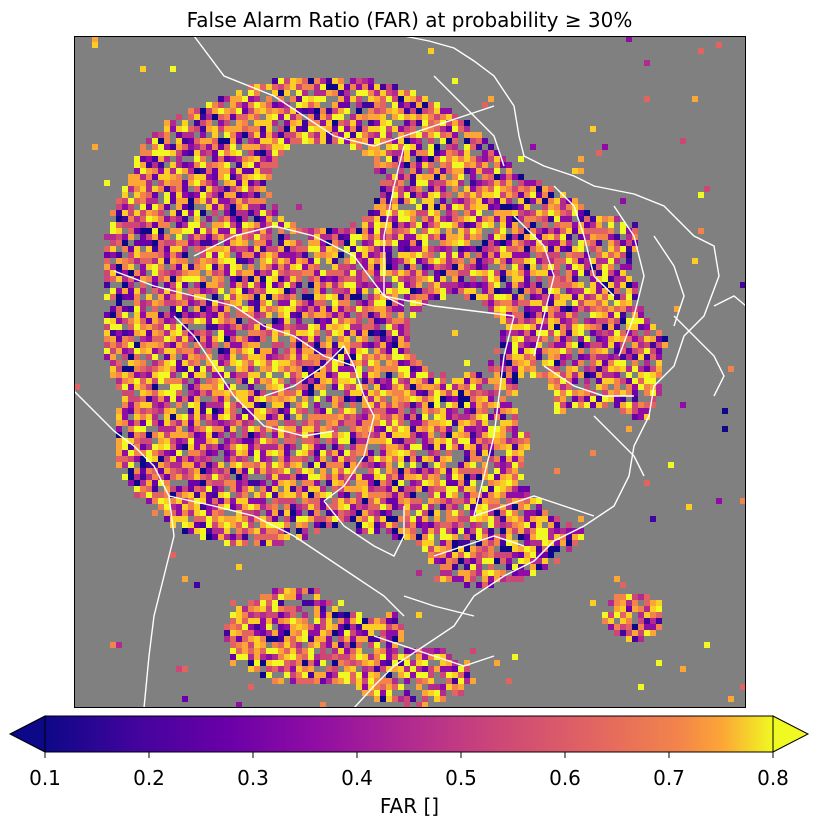 This screenshot has height=827, width=819. Describe the element at coordinates (357, 778) in the screenshot. I see `colorbar-tick-label: 0.4` at that location.